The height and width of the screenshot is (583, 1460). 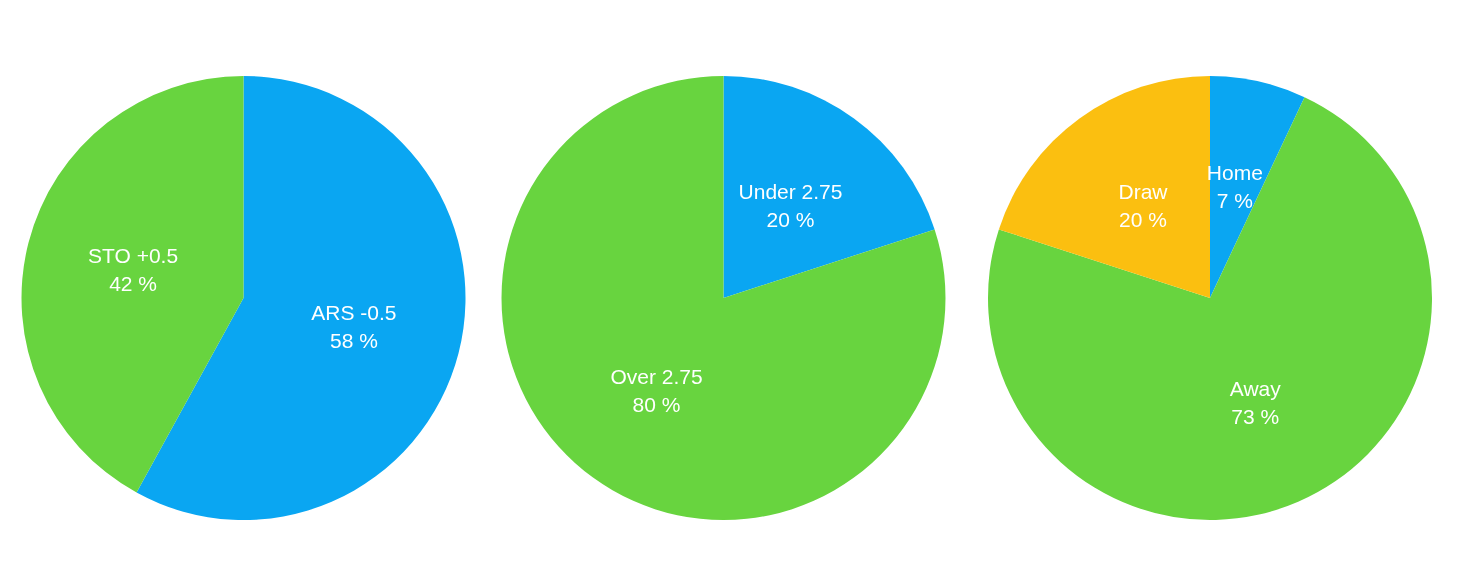 I want to click on slice-label: STO +0.5, so click(x=133, y=256).